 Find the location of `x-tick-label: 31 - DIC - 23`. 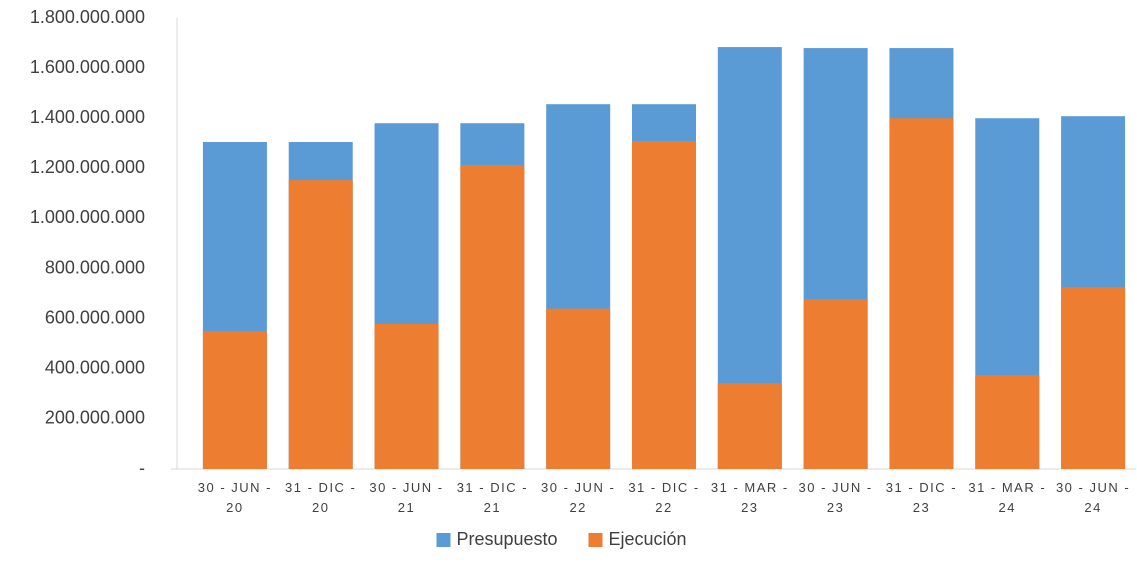

x-tick-label: 31 - DIC - 23 is located at coordinates (921, 497).